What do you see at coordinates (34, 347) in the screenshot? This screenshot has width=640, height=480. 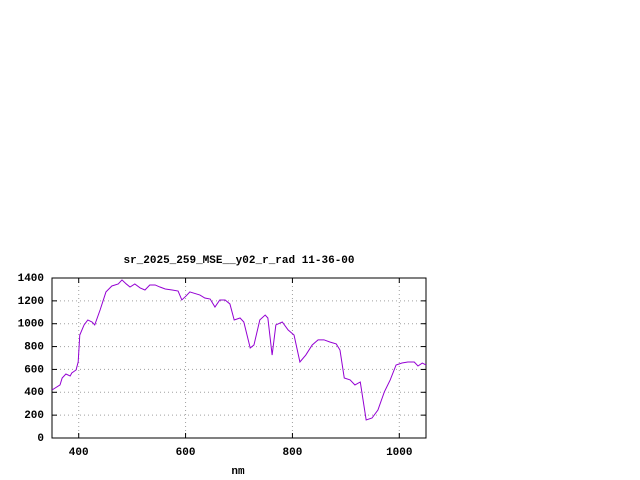 I see `y-tick-label: 800` at bounding box center [34, 347].